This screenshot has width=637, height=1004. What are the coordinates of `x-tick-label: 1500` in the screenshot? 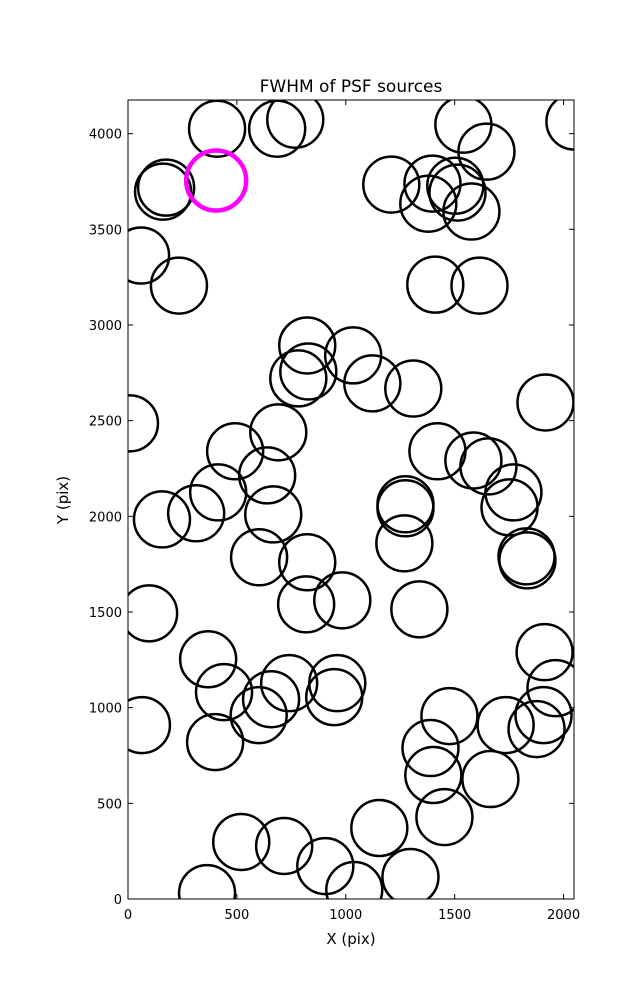 It's located at (454, 915).